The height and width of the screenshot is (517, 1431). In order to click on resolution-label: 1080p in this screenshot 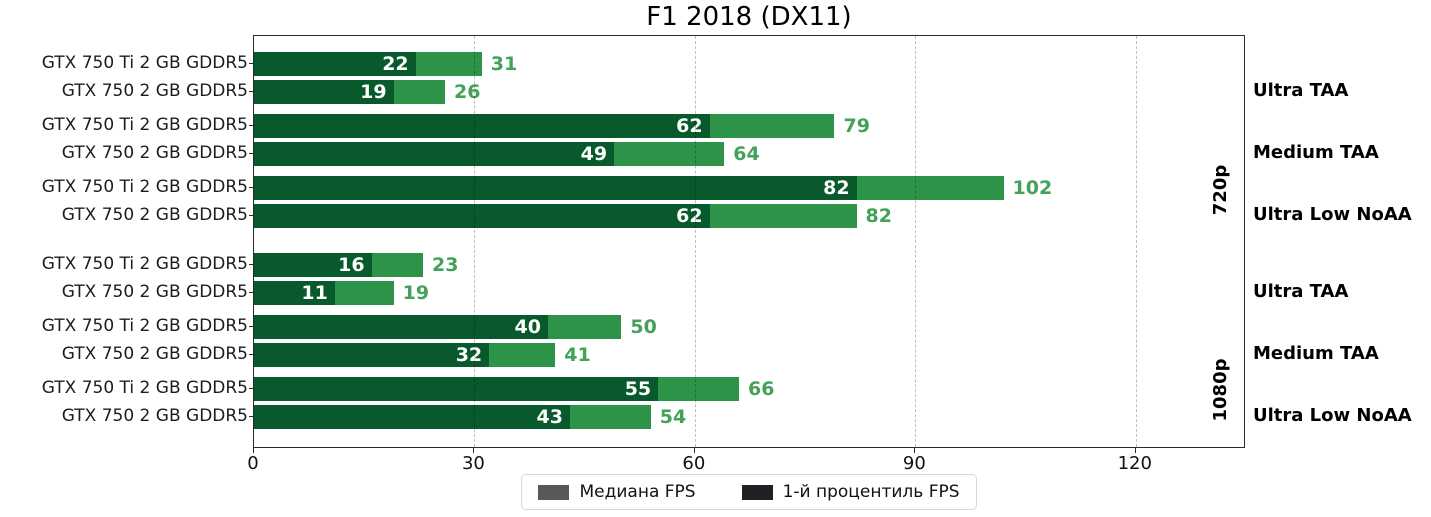, I will do `click(1220, 390)`.